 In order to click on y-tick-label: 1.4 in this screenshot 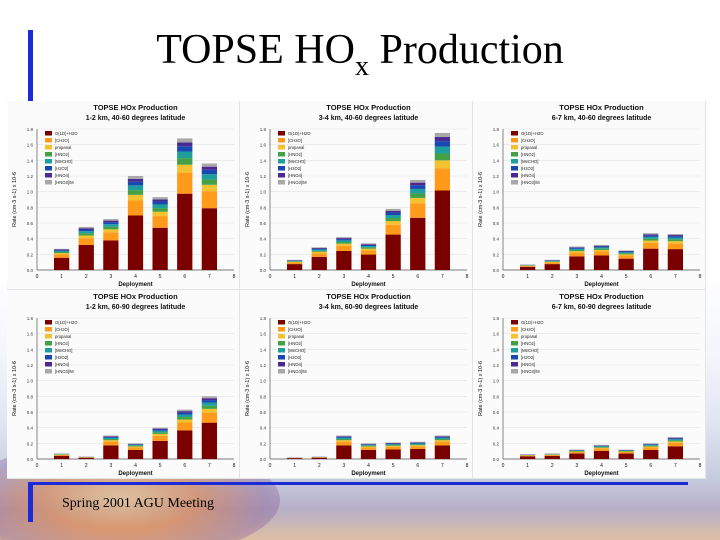, I will do `click(263, 349)`.